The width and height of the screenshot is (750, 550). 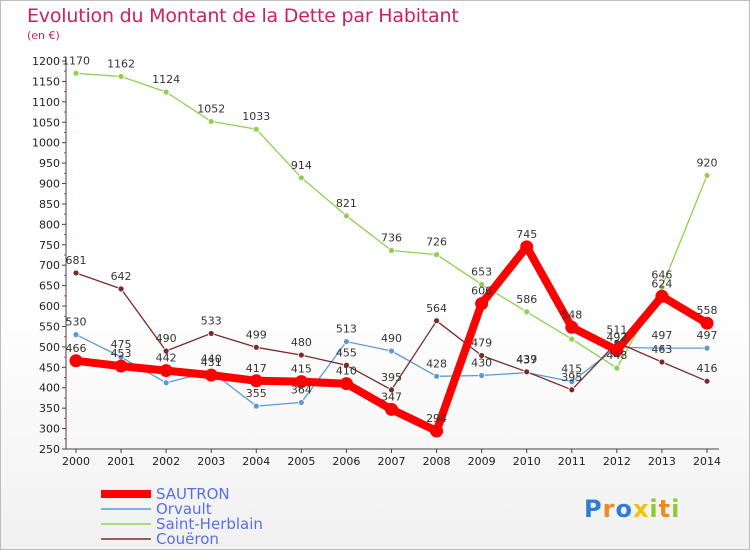 I want to click on legend-label: Saint-Herblain, so click(x=209, y=524).